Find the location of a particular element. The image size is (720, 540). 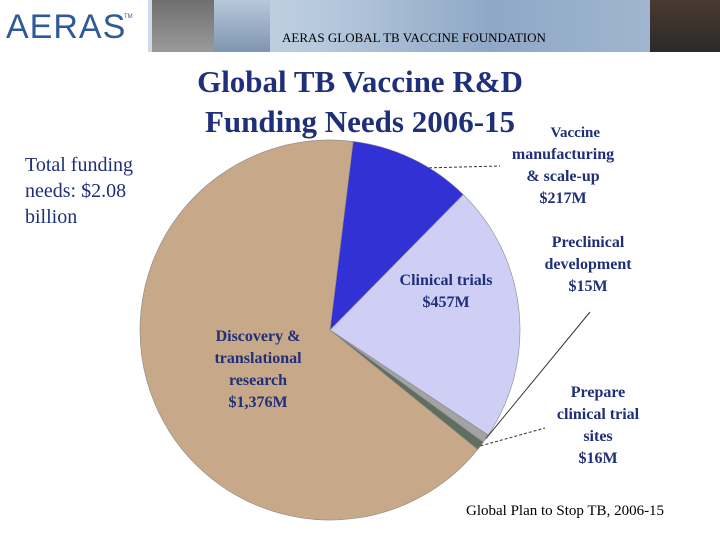

leader-manufacturing is located at coordinates (464, 167).